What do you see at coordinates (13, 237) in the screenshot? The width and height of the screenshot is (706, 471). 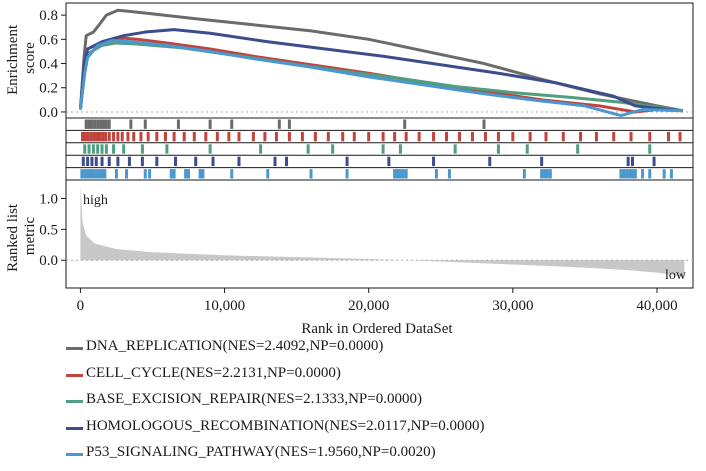 I see `ranked-ylabel-line-1: Ranked list` at bounding box center [13, 237].